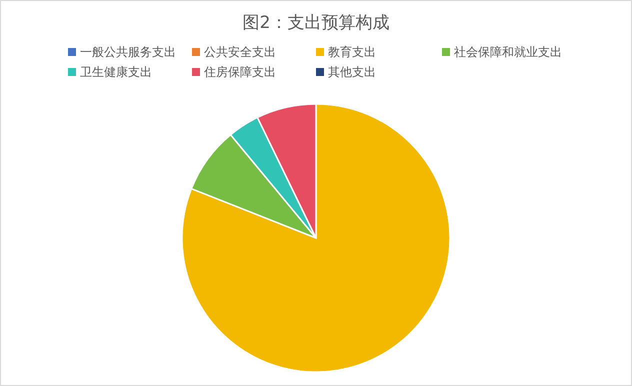  Describe the element at coordinates (240, 52) in the screenshot. I see `legend-label: 公共安全支出` at that location.